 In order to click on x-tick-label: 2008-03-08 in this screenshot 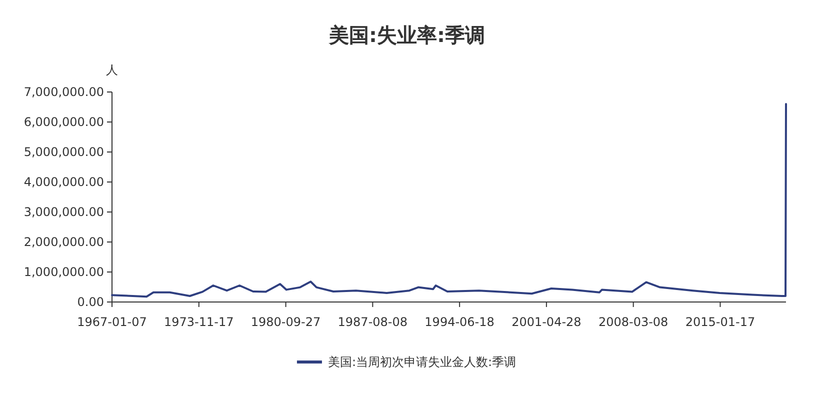, I will do `click(633, 322)`.